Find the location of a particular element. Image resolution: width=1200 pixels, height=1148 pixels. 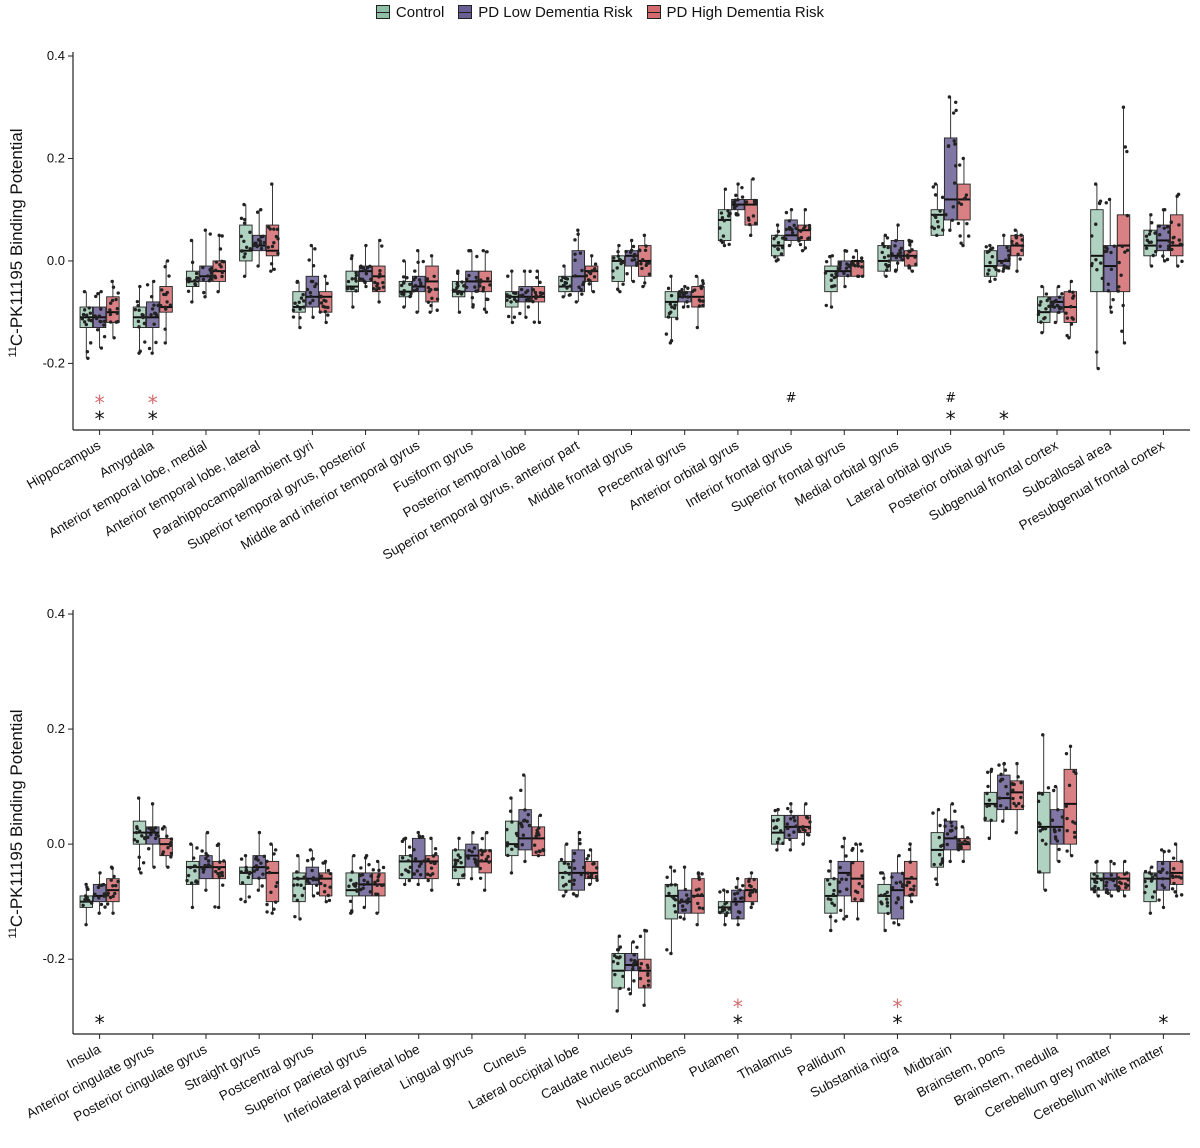

significance-star-pd-high: * is located at coordinates (897, 1007).